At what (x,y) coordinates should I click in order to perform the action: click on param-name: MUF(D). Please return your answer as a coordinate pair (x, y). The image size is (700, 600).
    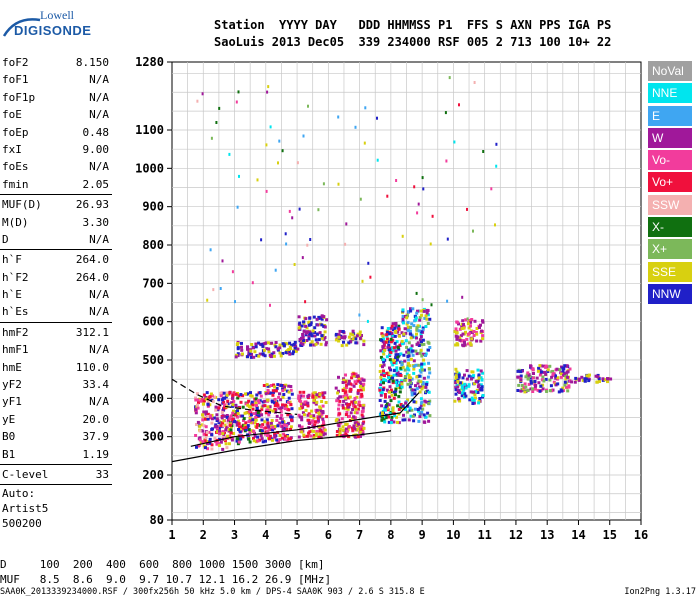
    Looking at the image, I should click on (22, 205).